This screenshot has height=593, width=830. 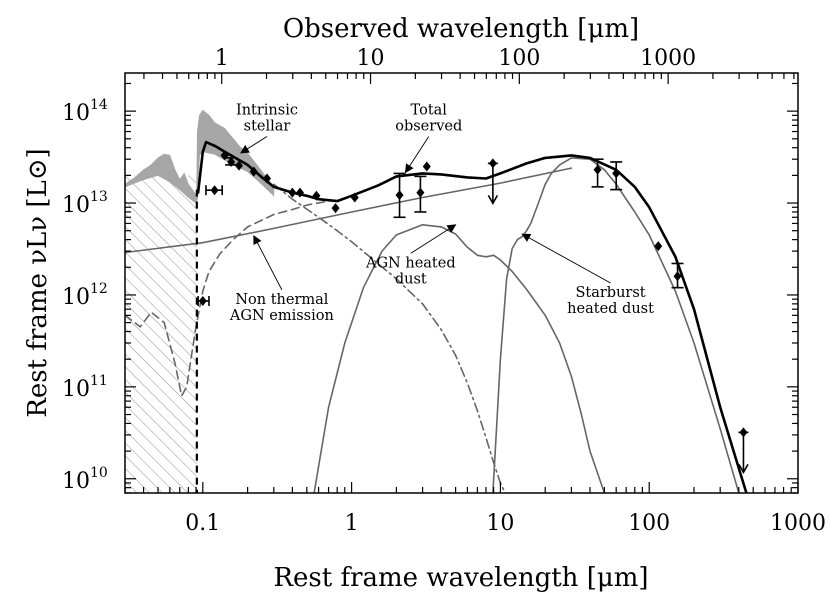 I want to click on annotation-line: stellar, so click(x=267, y=126).